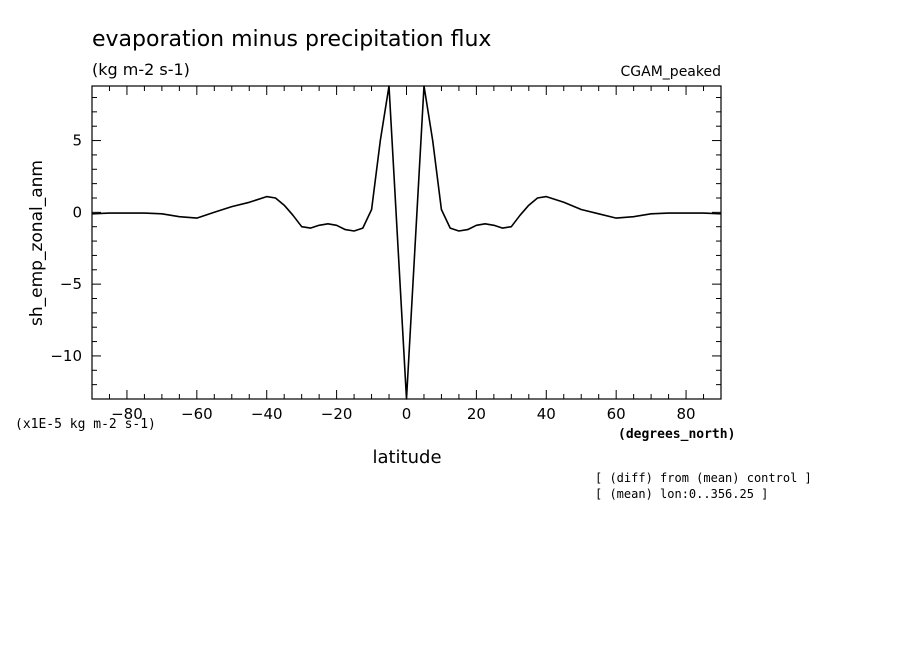 This screenshot has width=904, height=654. Describe the element at coordinates (337, 414) in the screenshot. I see `x-tick-label: −20` at that location.